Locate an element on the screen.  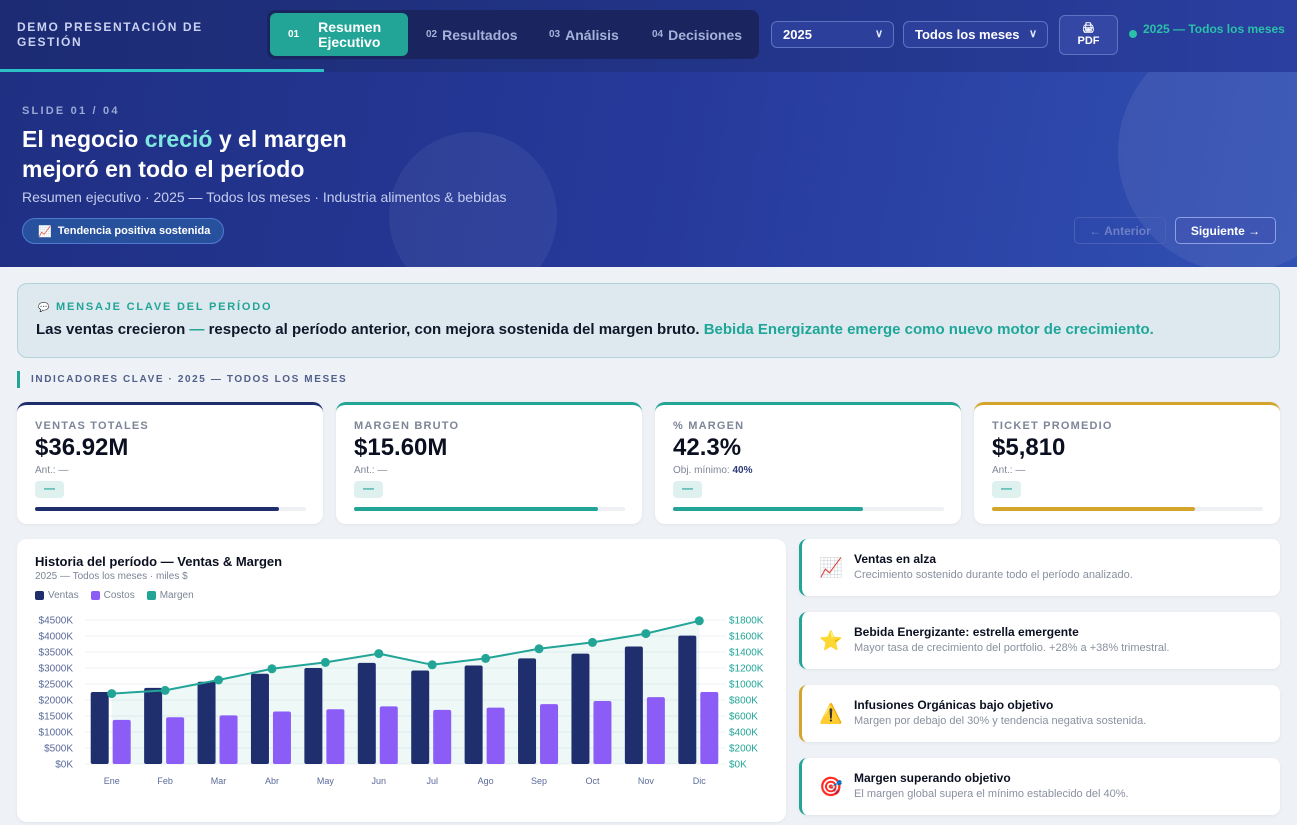
x-tick-label: Feb is located at coordinates (165, 781).